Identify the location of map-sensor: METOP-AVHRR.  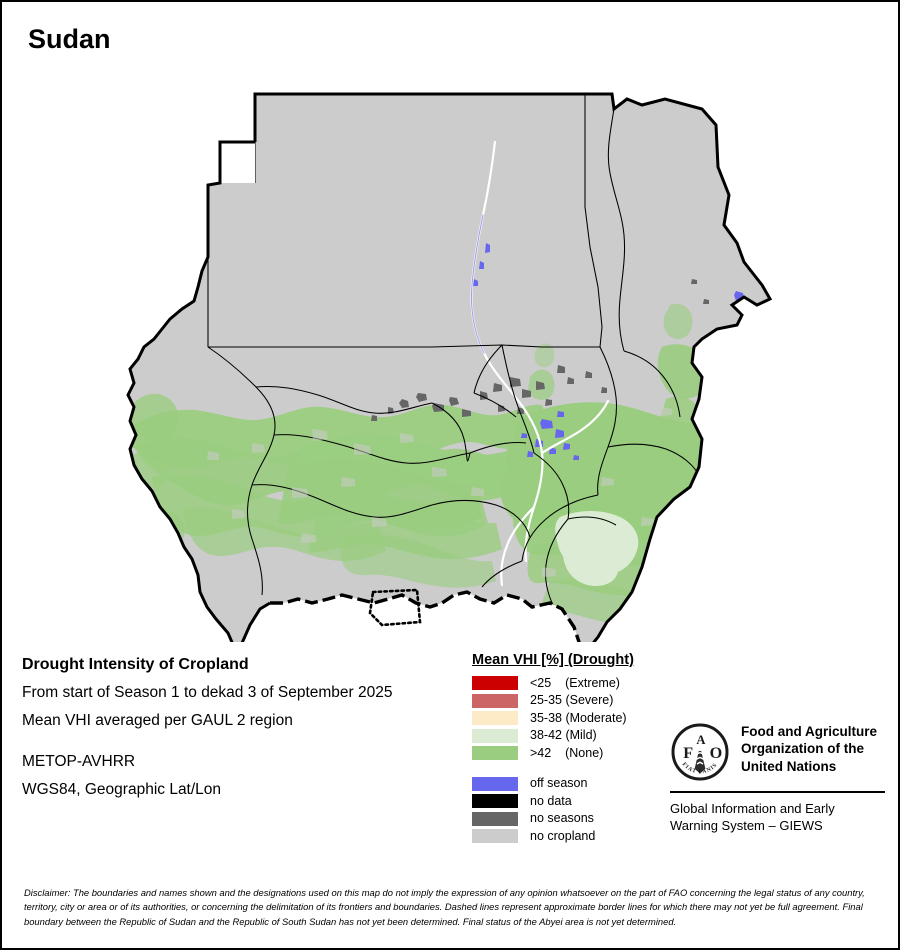
(79, 761).